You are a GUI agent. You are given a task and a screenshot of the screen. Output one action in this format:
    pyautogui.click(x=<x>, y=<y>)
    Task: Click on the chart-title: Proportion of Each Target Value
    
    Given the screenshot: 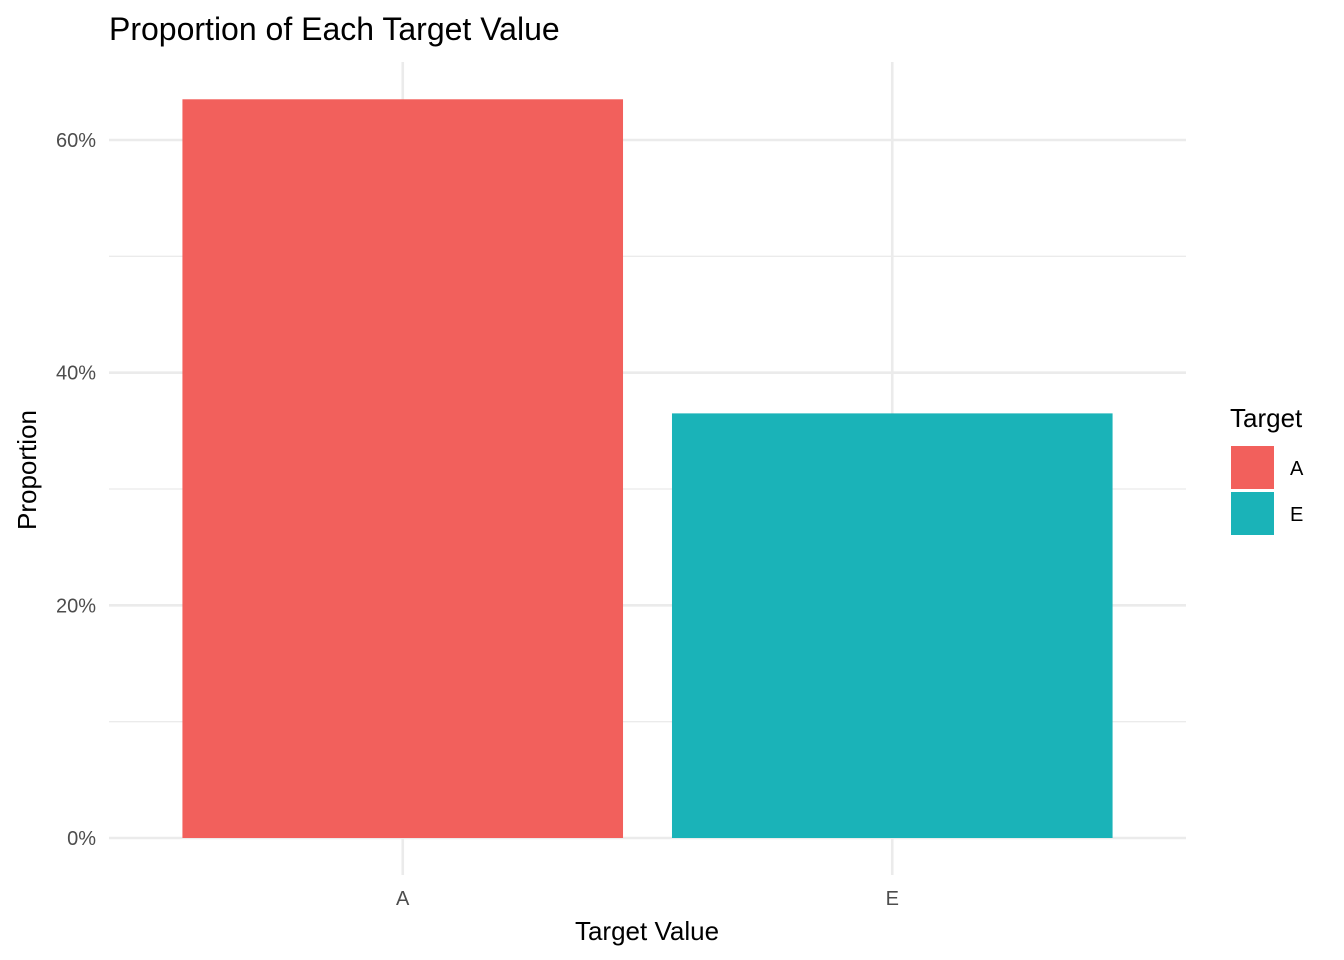 What is the action you would take?
    pyautogui.click(x=334, y=29)
    